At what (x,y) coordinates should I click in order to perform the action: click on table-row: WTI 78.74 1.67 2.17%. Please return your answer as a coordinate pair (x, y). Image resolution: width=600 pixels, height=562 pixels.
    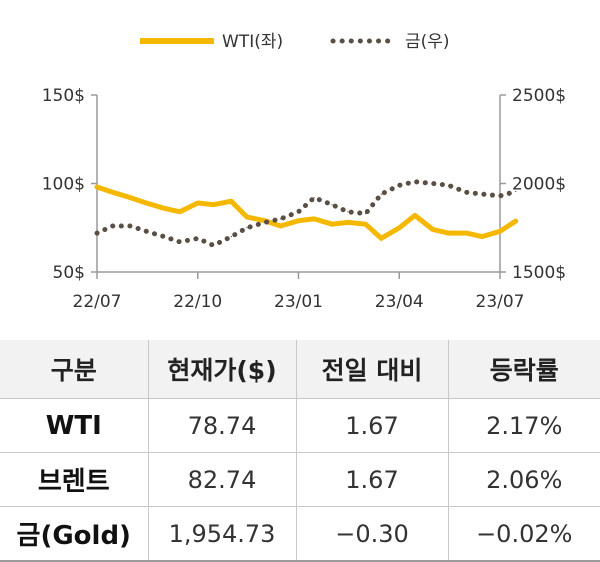
    Looking at the image, I should click on (300, 425).